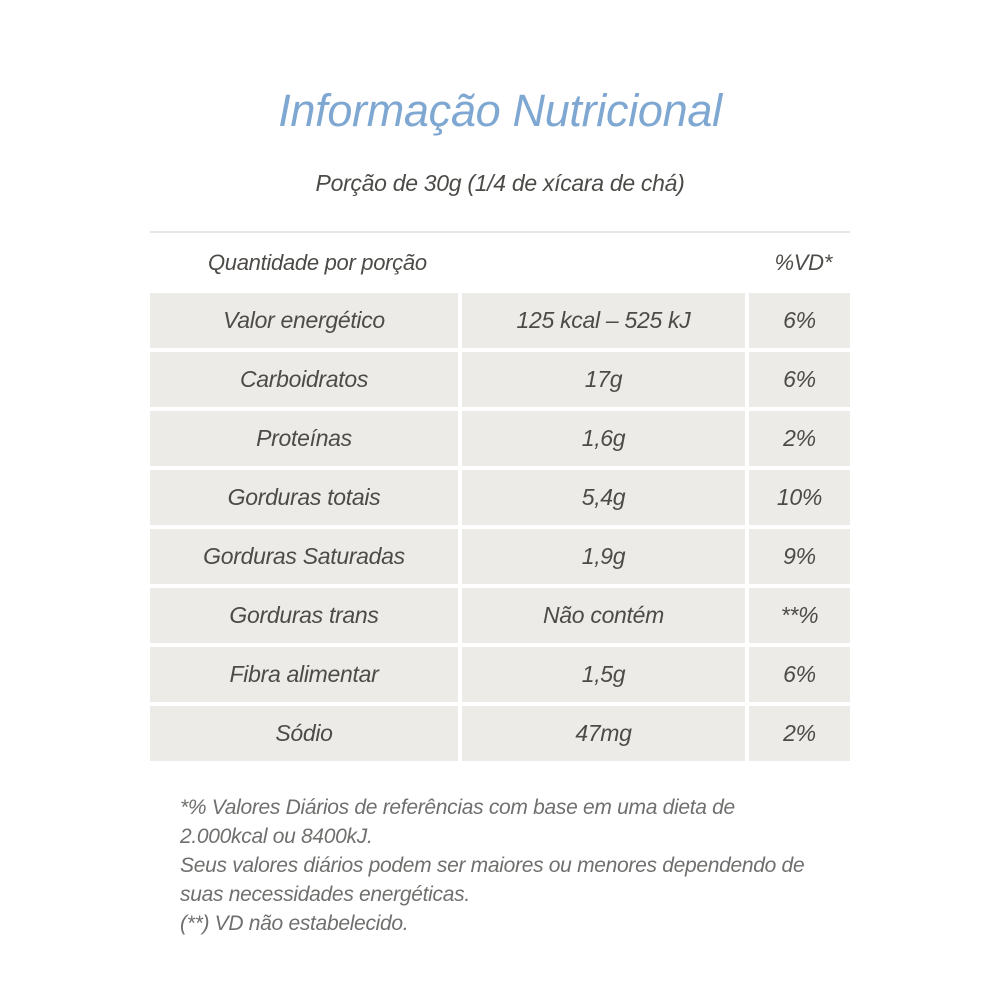  What do you see at coordinates (799, 615) in the screenshot?
I see `cell-dv: **%` at bounding box center [799, 615].